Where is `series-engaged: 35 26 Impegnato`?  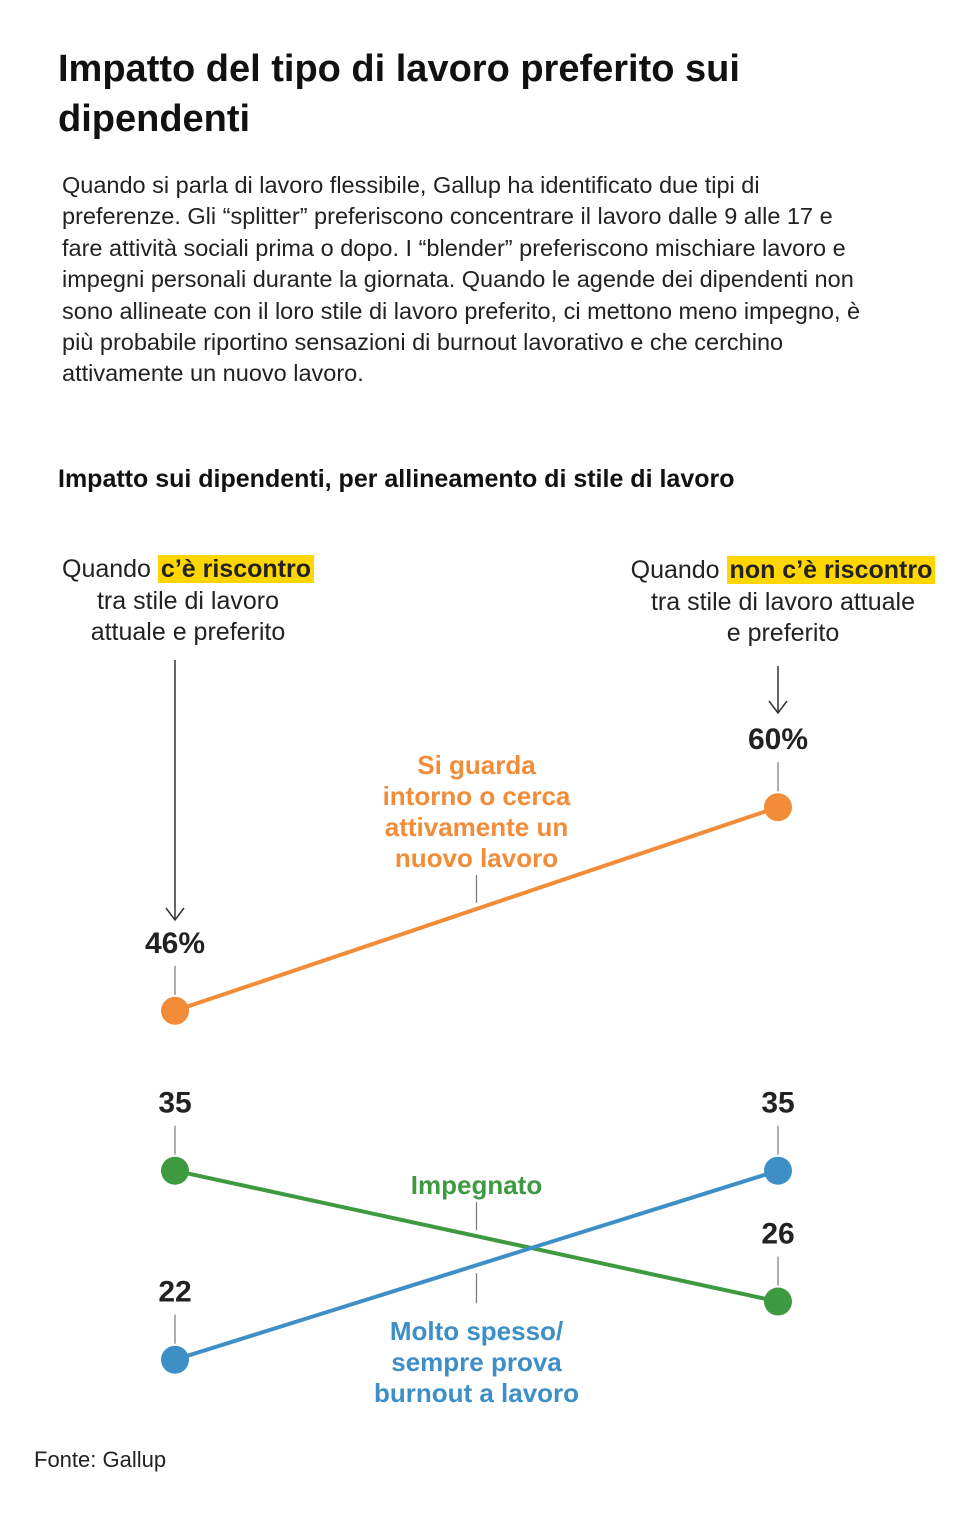 series-engaged: 35 26 Impegnato is located at coordinates (476, 1201).